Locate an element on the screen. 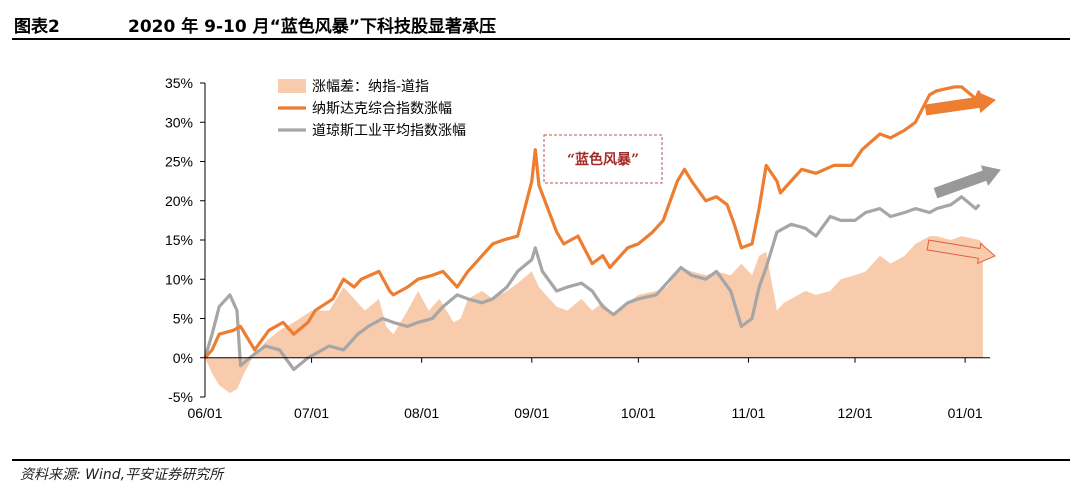 The width and height of the screenshot is (1080, 488). y-tick-label: 25% is located at coordinates (179, 162).